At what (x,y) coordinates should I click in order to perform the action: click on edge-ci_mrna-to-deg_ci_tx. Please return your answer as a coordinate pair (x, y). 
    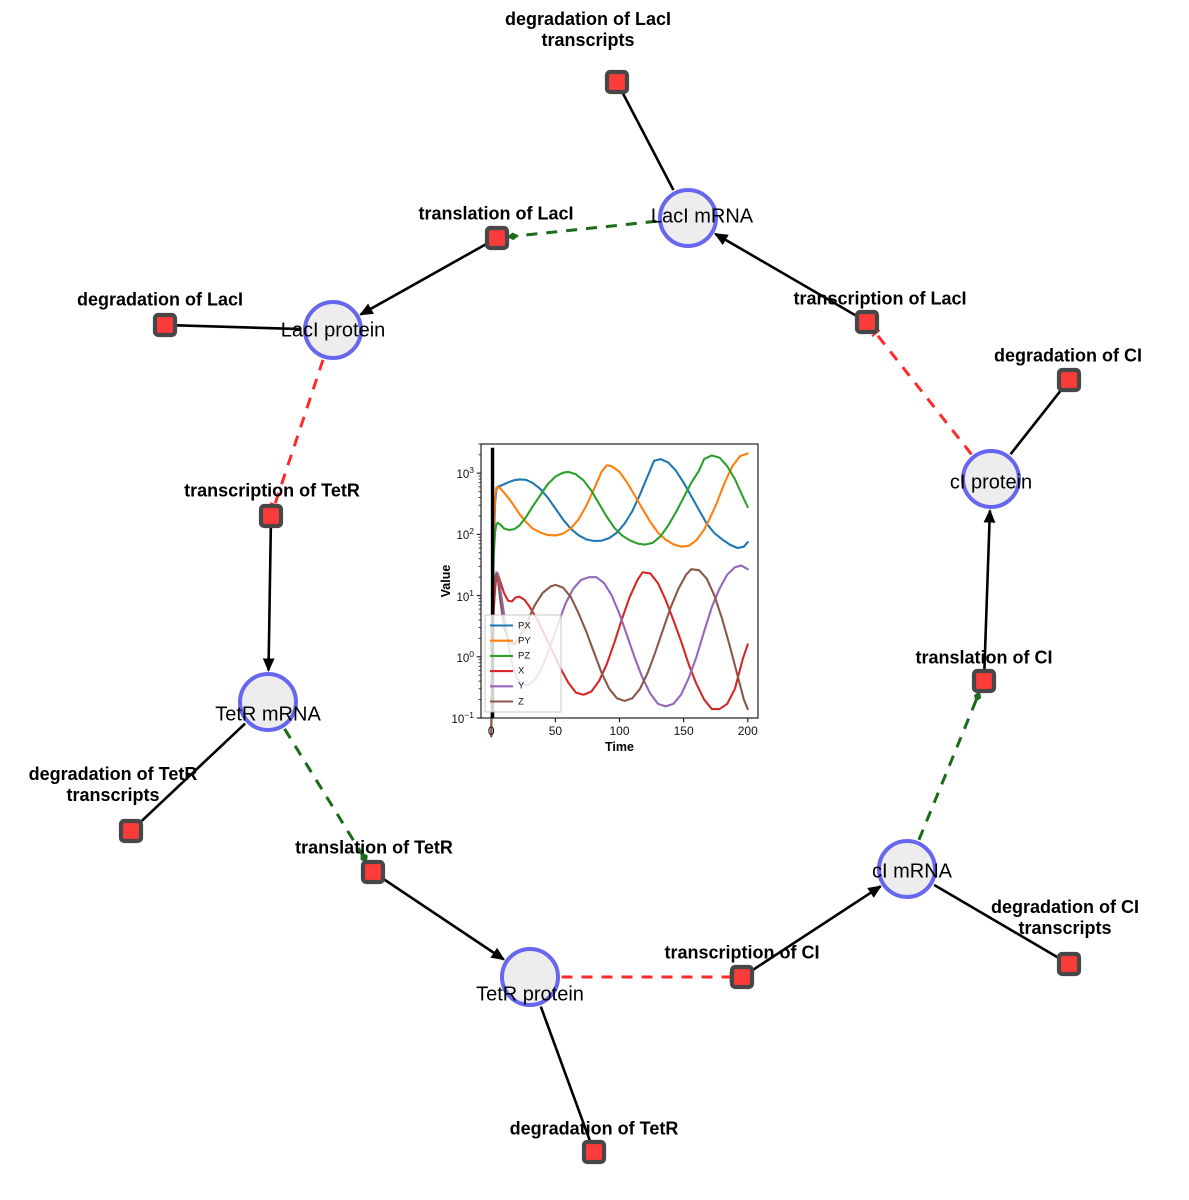
    Looking at the image, I should click on (996, 921).